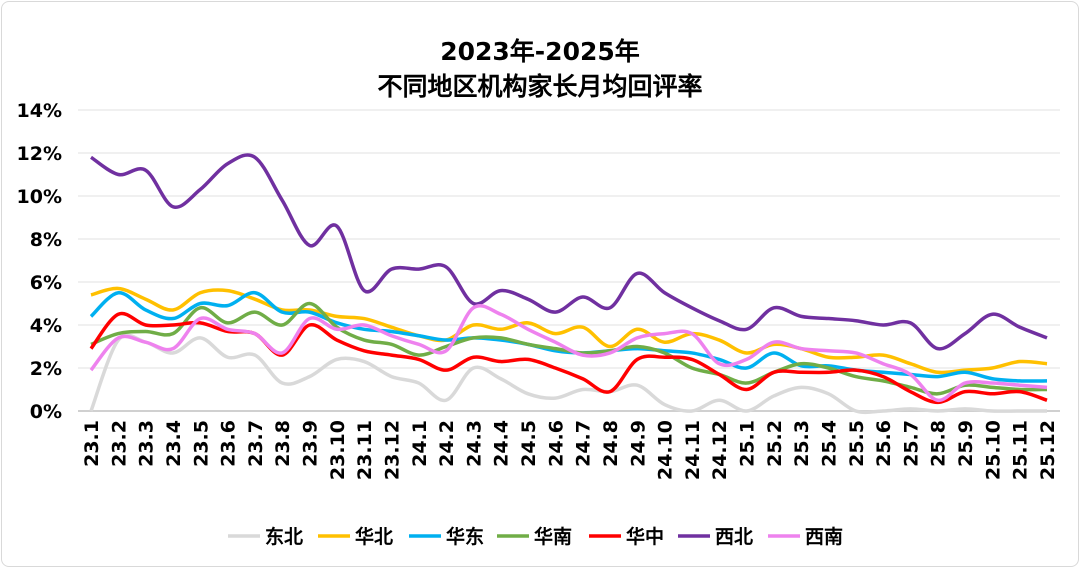 This screenshot has height=568, width=1080. I want to click on x-tick-label: 24.8, so click(611, 443).